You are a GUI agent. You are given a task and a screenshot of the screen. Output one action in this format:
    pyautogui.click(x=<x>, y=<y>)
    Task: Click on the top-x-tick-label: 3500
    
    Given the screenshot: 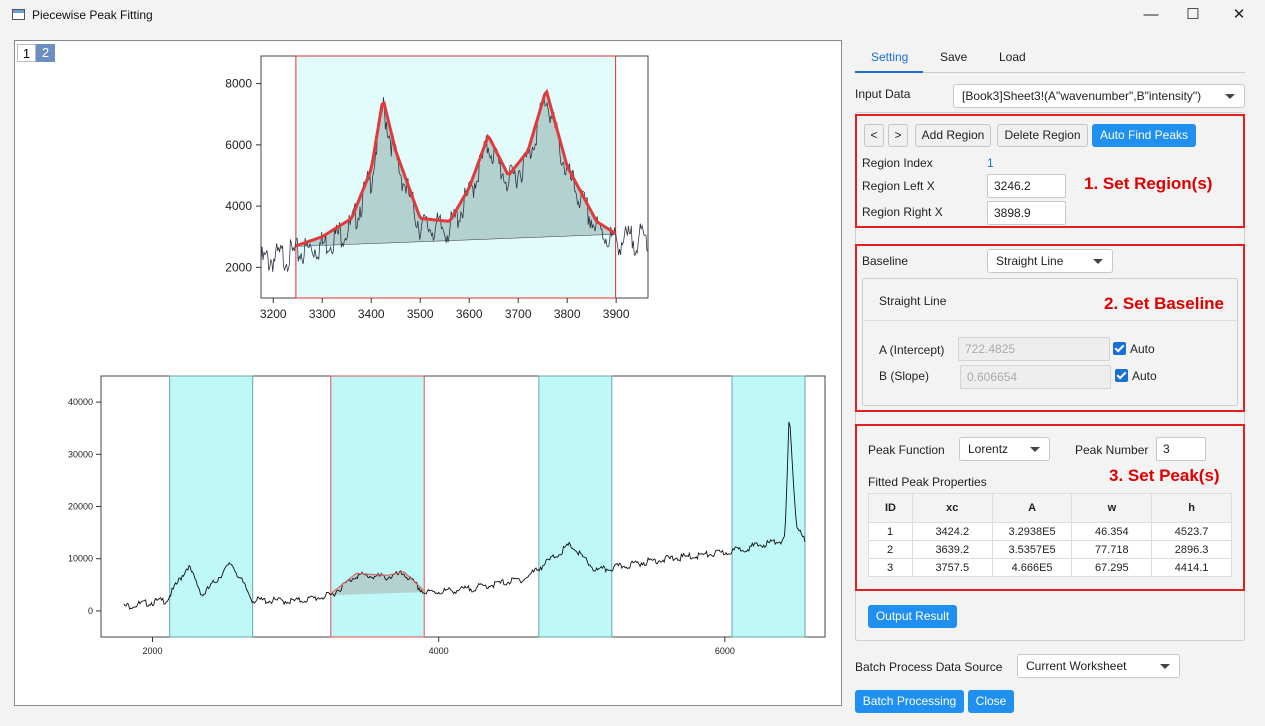 What is the action you would take?
    pyautogui.click(x=420, y=314)
    